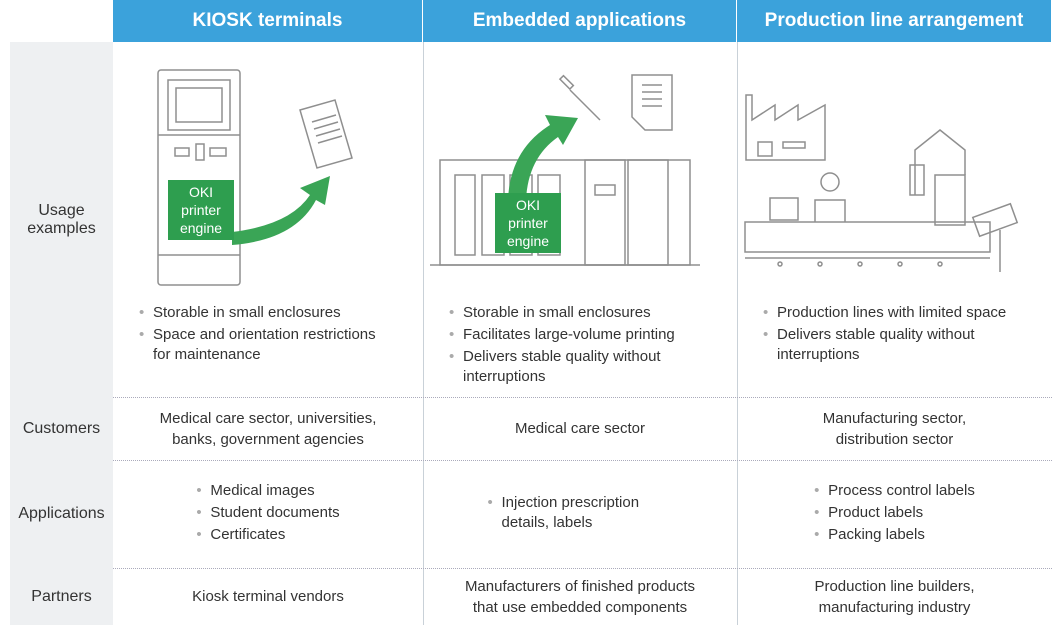 The image size is (1052, 625). I want to click on cell-line: distribution sector, so click(894, 439).